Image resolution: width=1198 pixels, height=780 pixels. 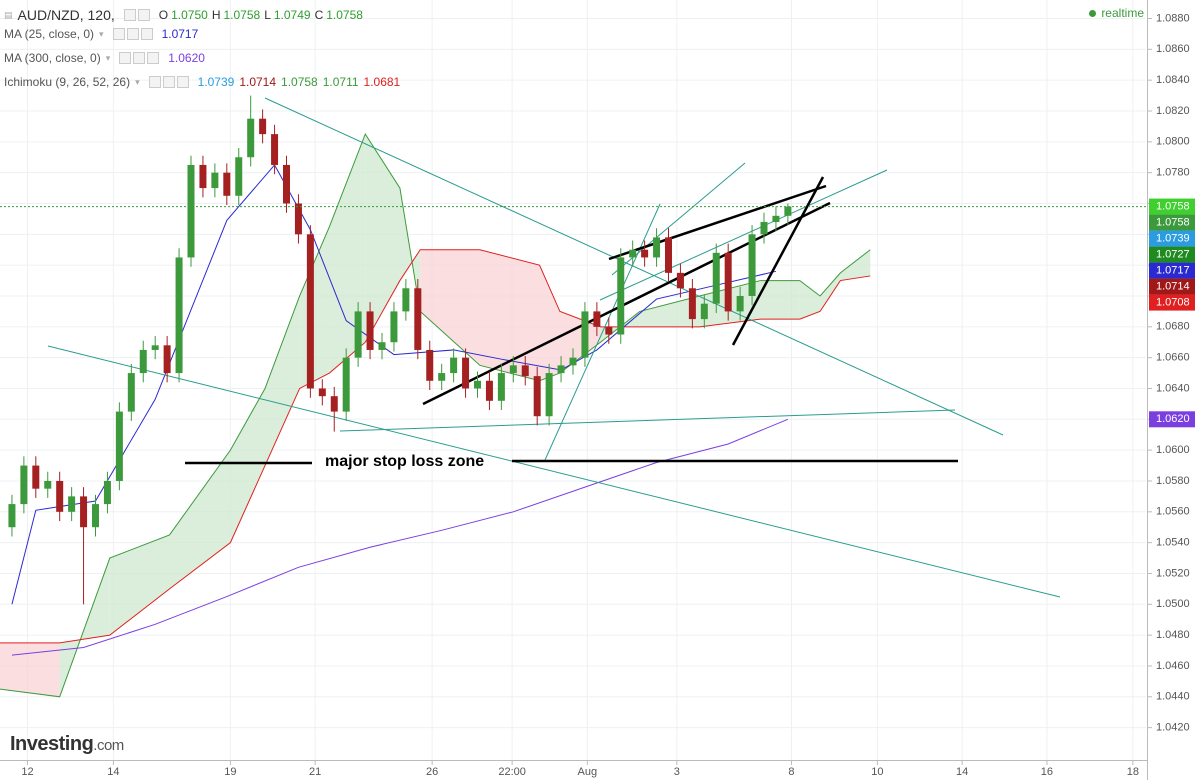 What do you see at coordinates (52, 744) in the screenshot?
I see `watermark-name: Investing` at bounding box center [52, 744].